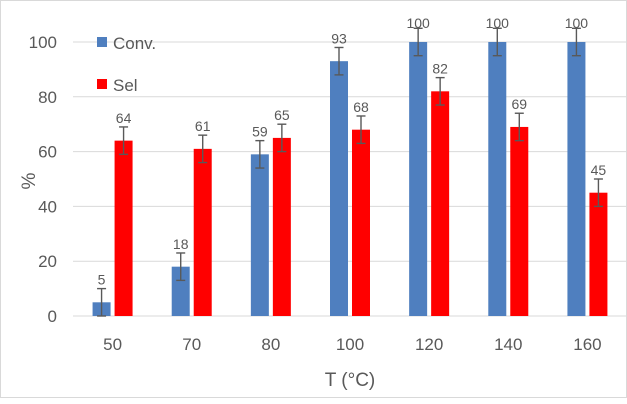 This screenshot has height=404, width=627. Describe the element at coordinates (350, 344) in the screenshot. I see `x-tick-label-100: 100` at that location.